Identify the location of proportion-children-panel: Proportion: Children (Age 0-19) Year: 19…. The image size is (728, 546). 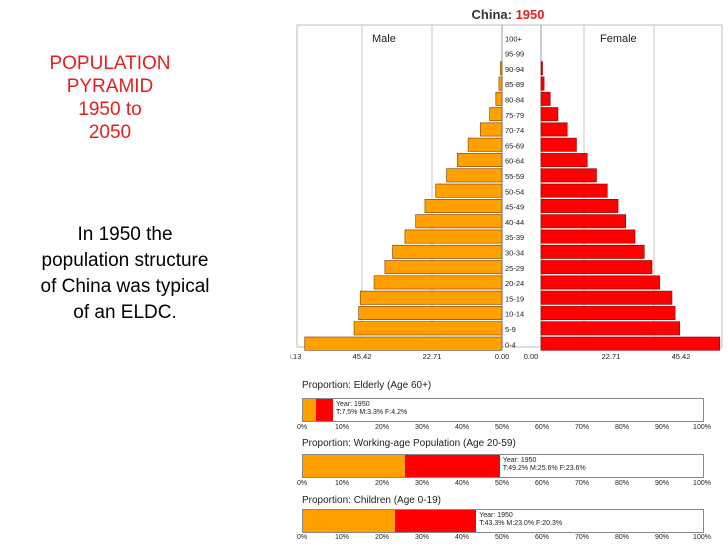
(504, 519).